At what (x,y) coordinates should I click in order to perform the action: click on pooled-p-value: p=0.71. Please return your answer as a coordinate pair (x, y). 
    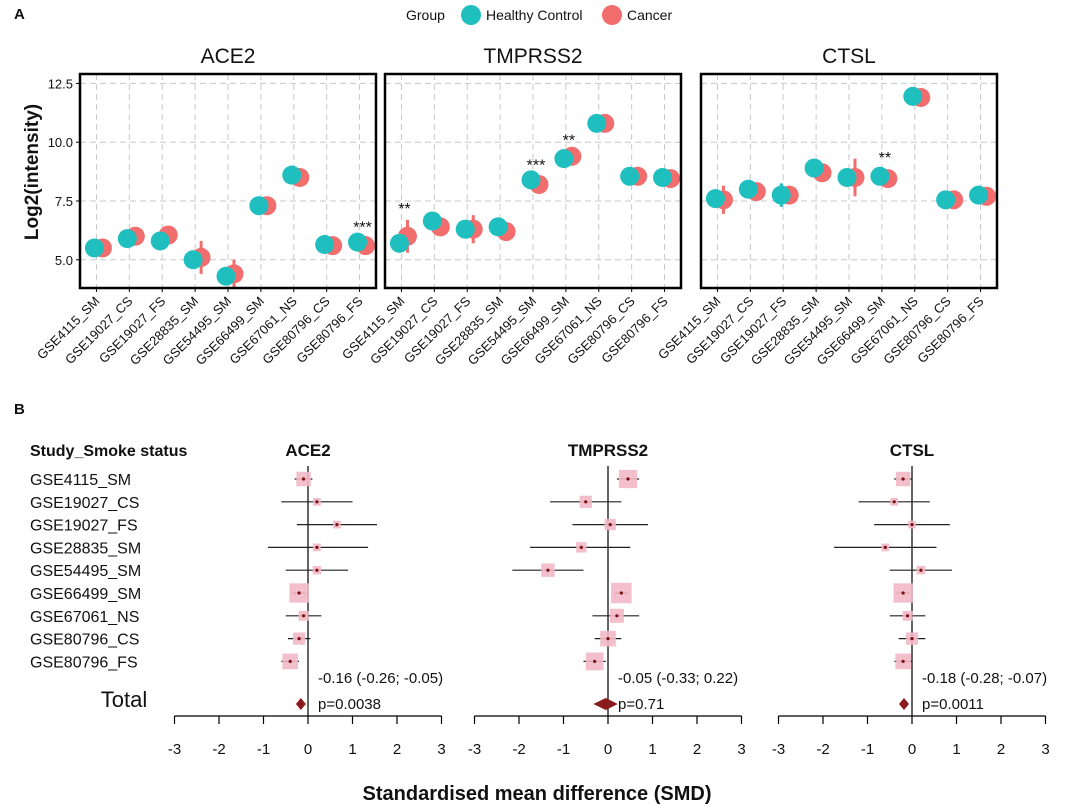
    Looking at the image, I should click on (641, 704).